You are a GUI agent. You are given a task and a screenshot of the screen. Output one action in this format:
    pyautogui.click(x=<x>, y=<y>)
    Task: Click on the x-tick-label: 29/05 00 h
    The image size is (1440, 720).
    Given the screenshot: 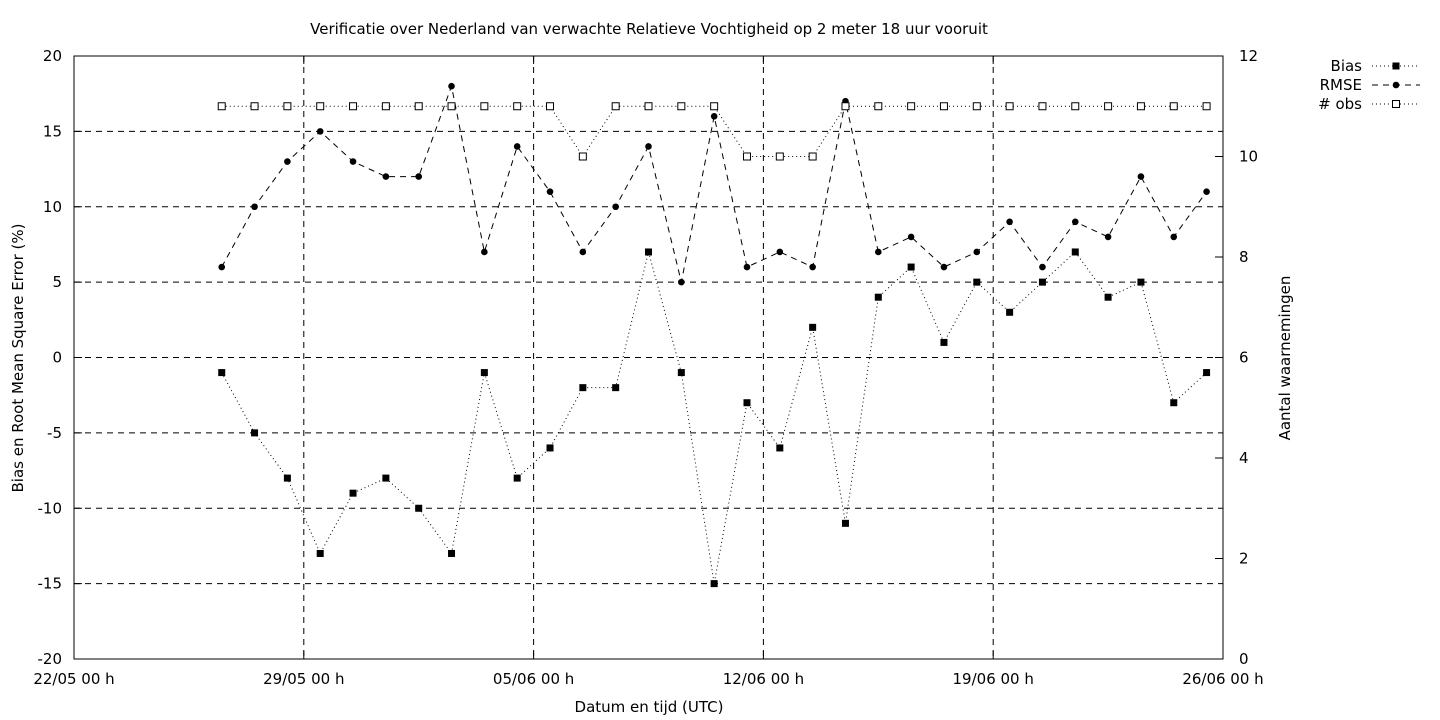 What is the action you would take?
    pyautogui.click(x=303, y=679)
    